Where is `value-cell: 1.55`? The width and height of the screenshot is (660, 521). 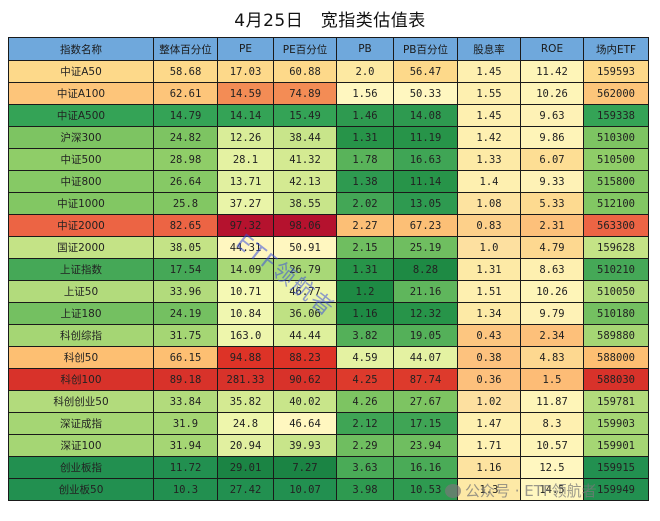 value-cell: 1.55 is located at coordinates (489, 93).